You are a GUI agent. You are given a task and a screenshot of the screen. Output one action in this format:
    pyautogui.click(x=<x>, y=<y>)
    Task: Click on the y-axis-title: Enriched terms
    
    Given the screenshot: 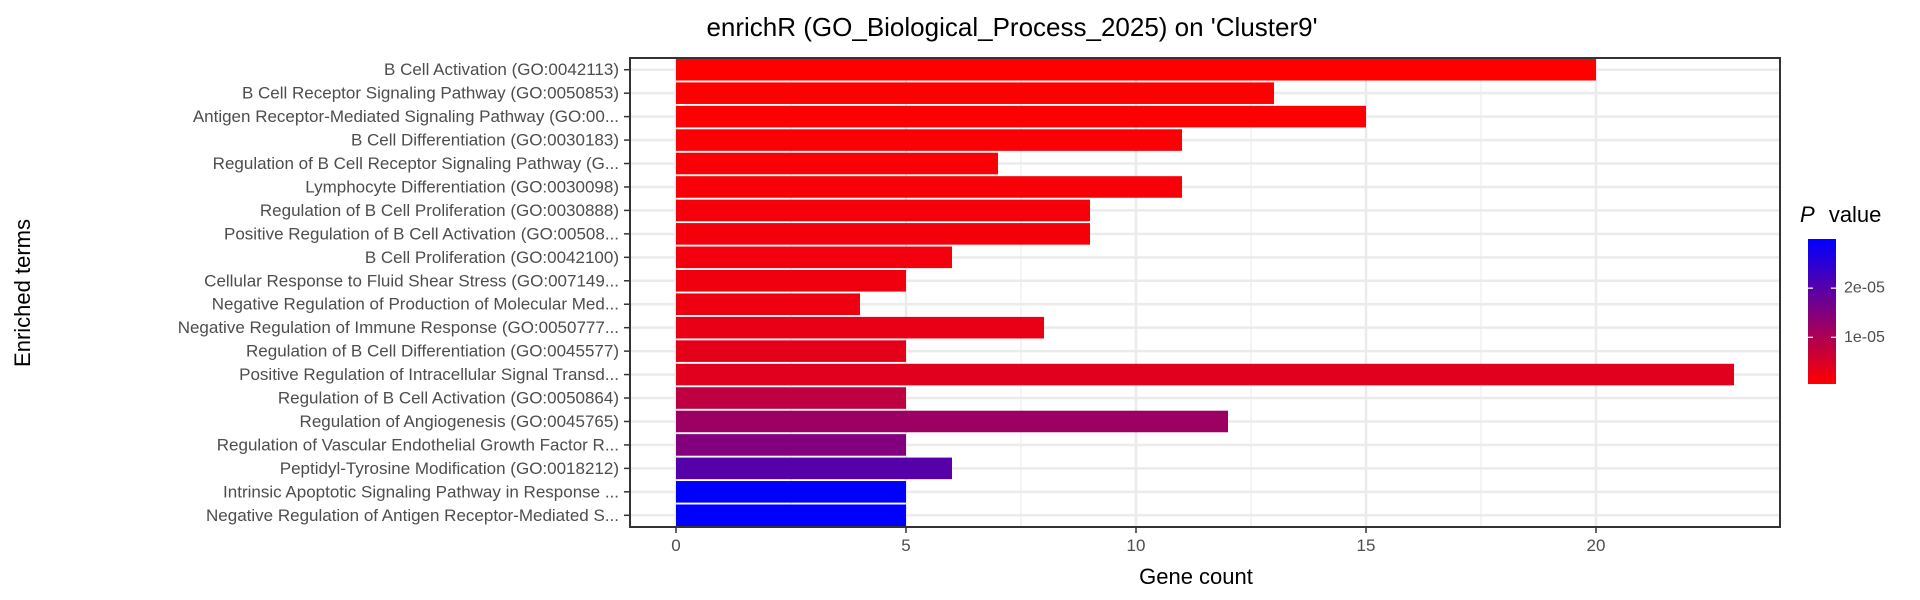 What is the action you would take?
    pyautogui.click(x=22, y=293)
    